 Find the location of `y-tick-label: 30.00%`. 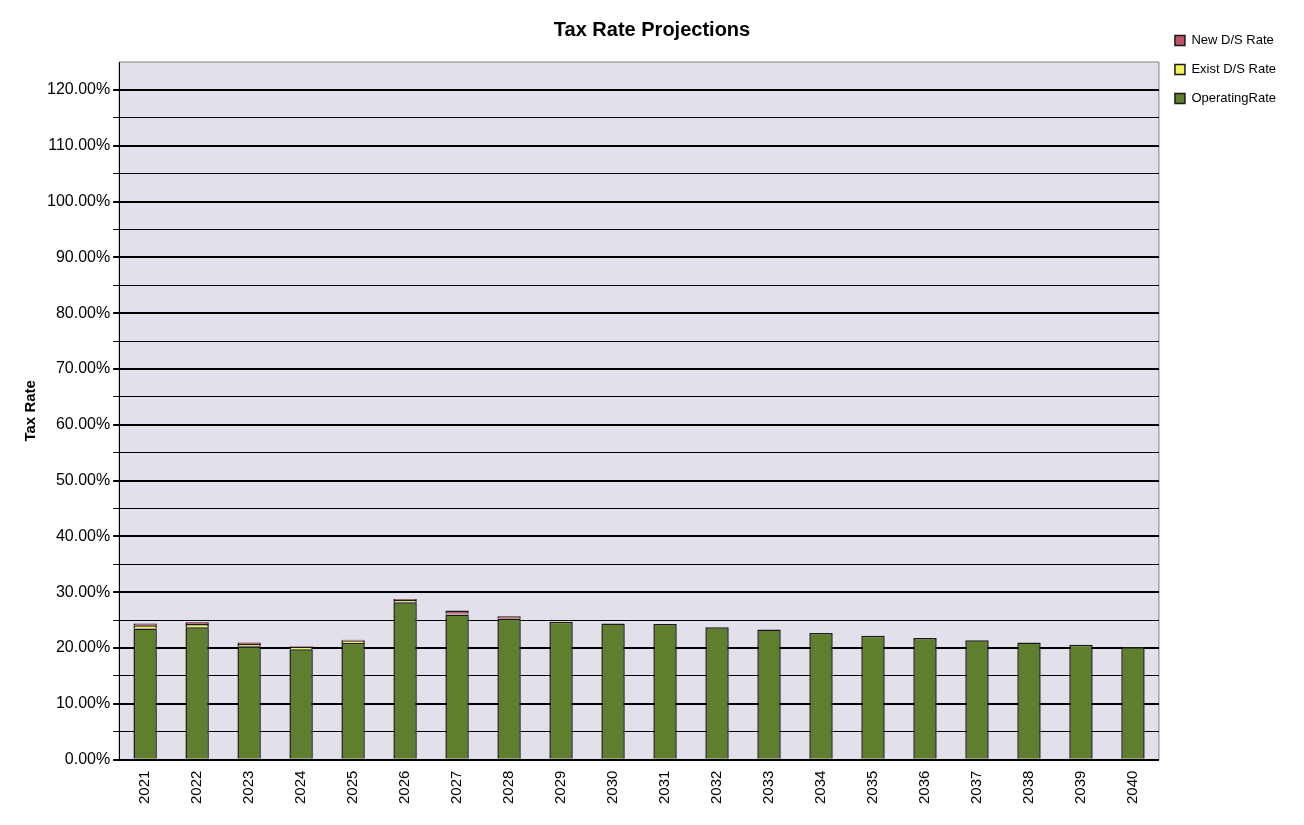

y-tick-label: 30.00% is located at coordinates (83, 591).